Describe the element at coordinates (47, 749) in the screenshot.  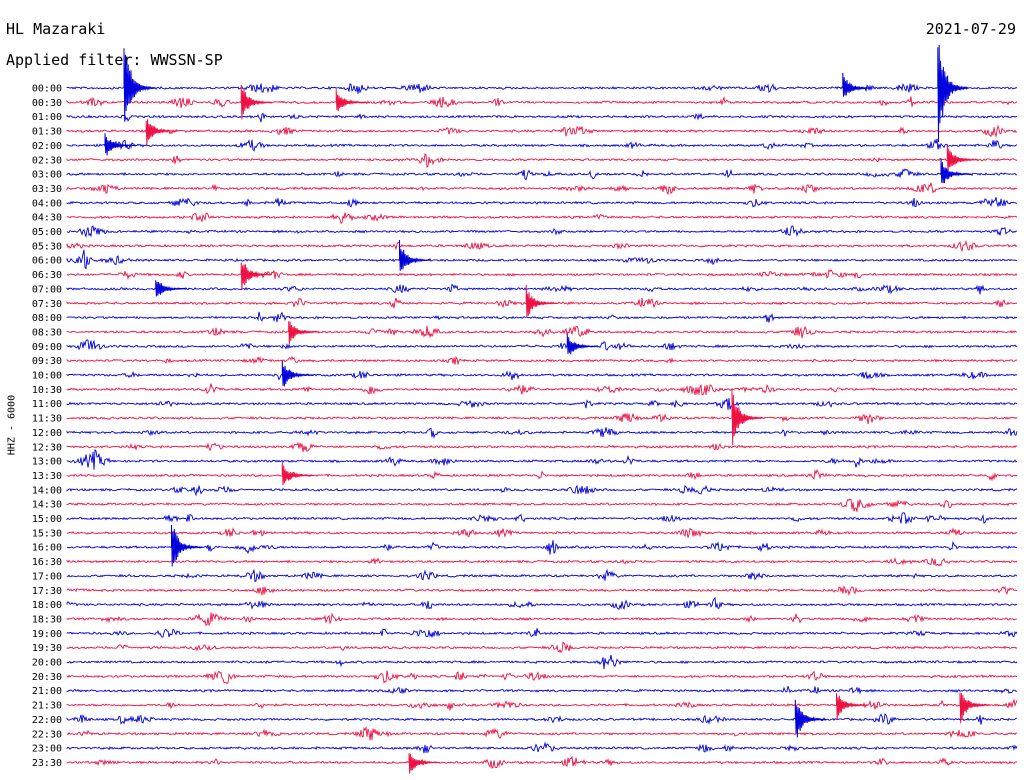
I see `time-label-2300: 23:00` at that location.